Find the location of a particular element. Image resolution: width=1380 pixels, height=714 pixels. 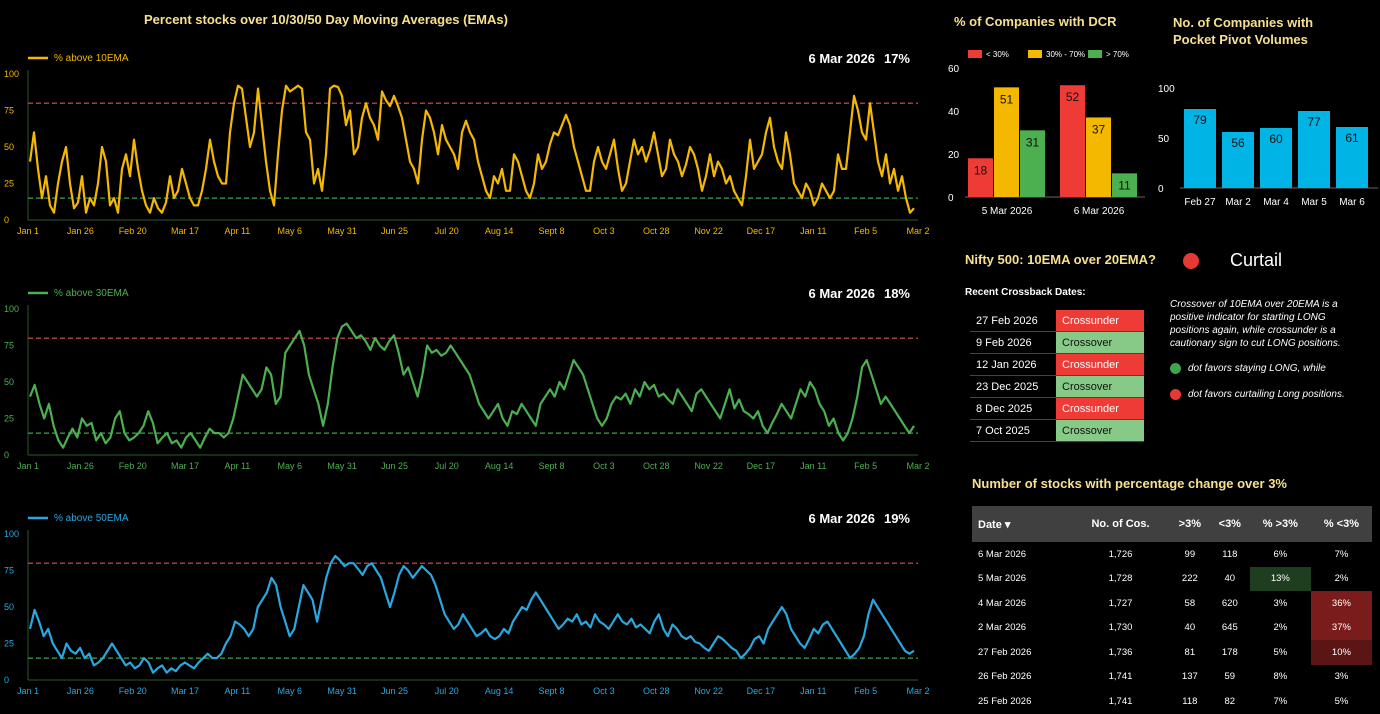

table-row: 25 Feb 2026 1,741 118 82 7% 5% is located at coordinates (1172, 701).